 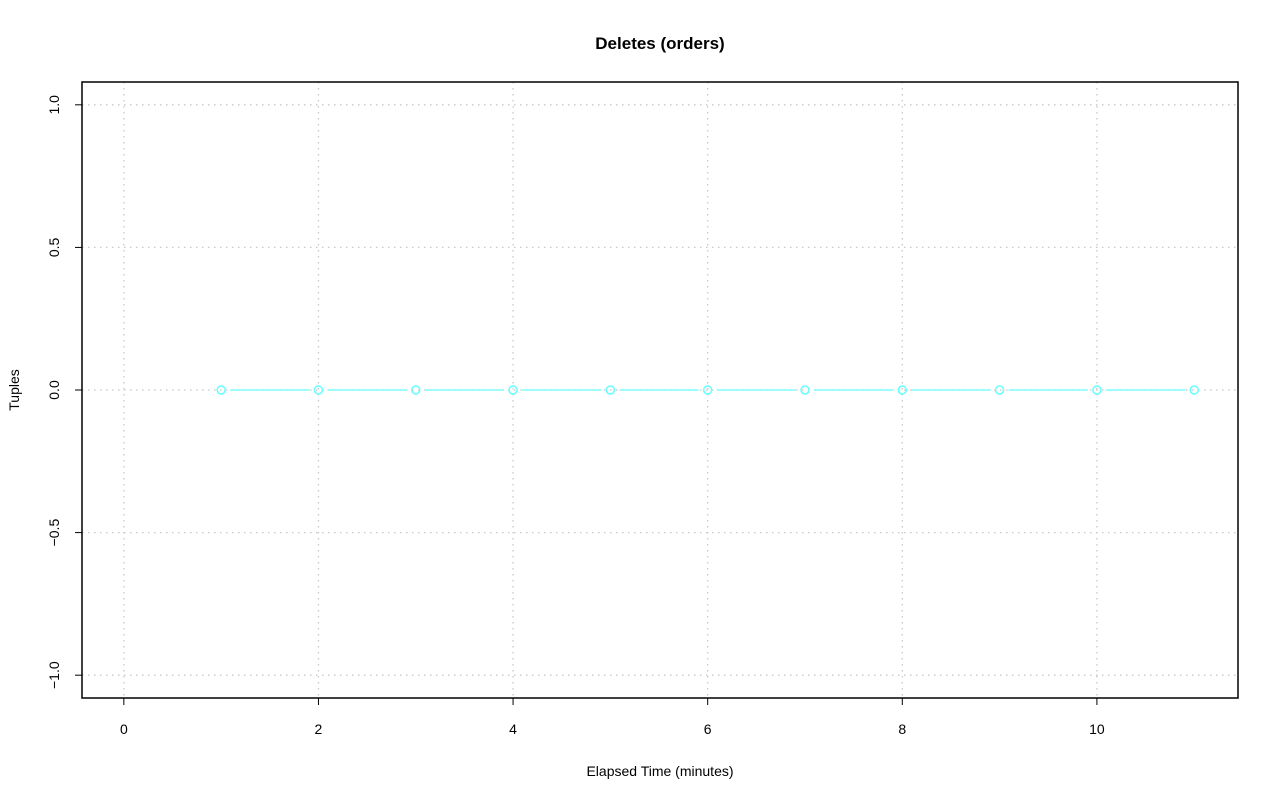 What do you see at coordinates (708, 729) in the screenshot?
I see `x-tick-label: 6` at bounding box center [708, 729].